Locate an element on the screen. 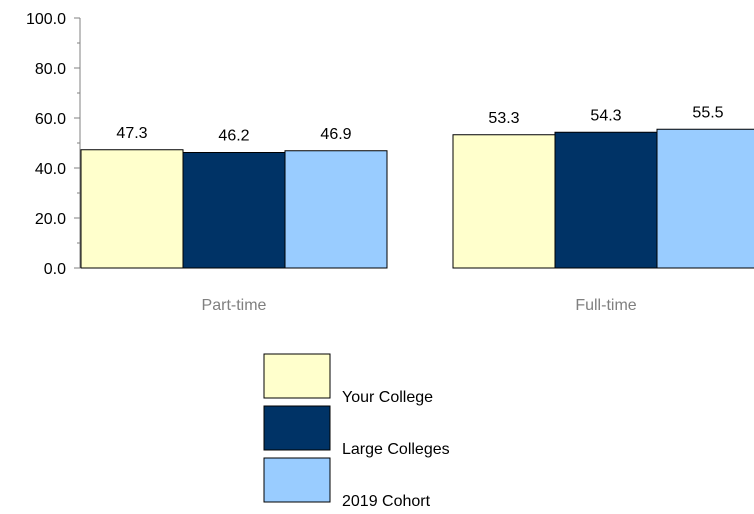  category-label: Part-time is located at coordinates (234, 305).